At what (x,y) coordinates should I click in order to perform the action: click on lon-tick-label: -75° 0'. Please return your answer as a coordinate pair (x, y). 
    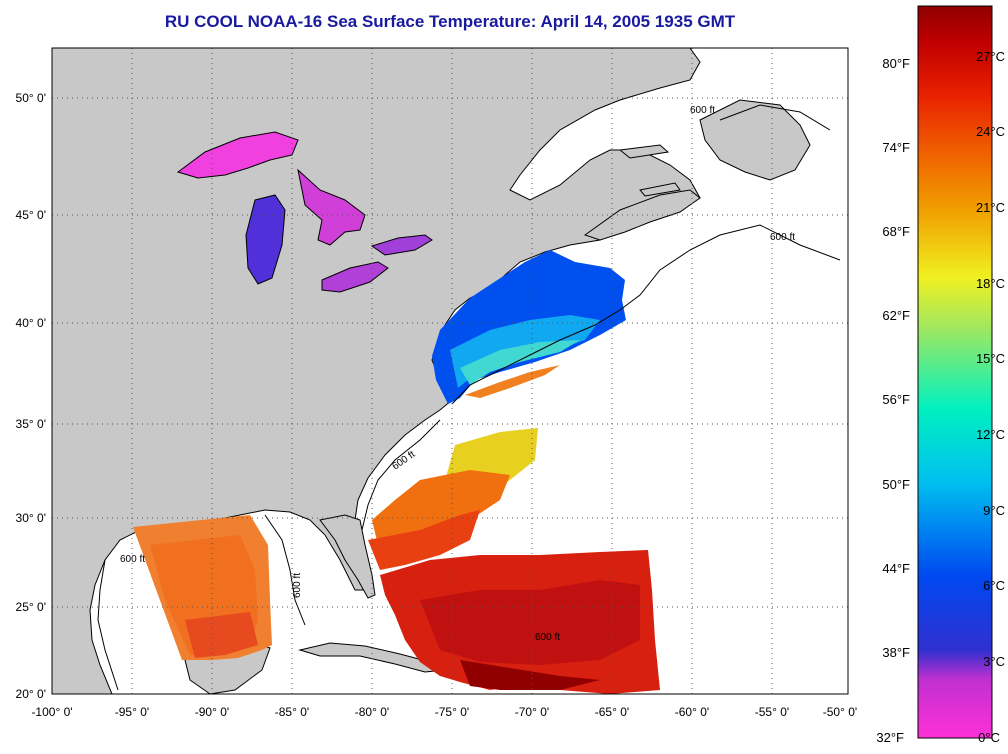
    Looking at the image, I should click on (452, 712).